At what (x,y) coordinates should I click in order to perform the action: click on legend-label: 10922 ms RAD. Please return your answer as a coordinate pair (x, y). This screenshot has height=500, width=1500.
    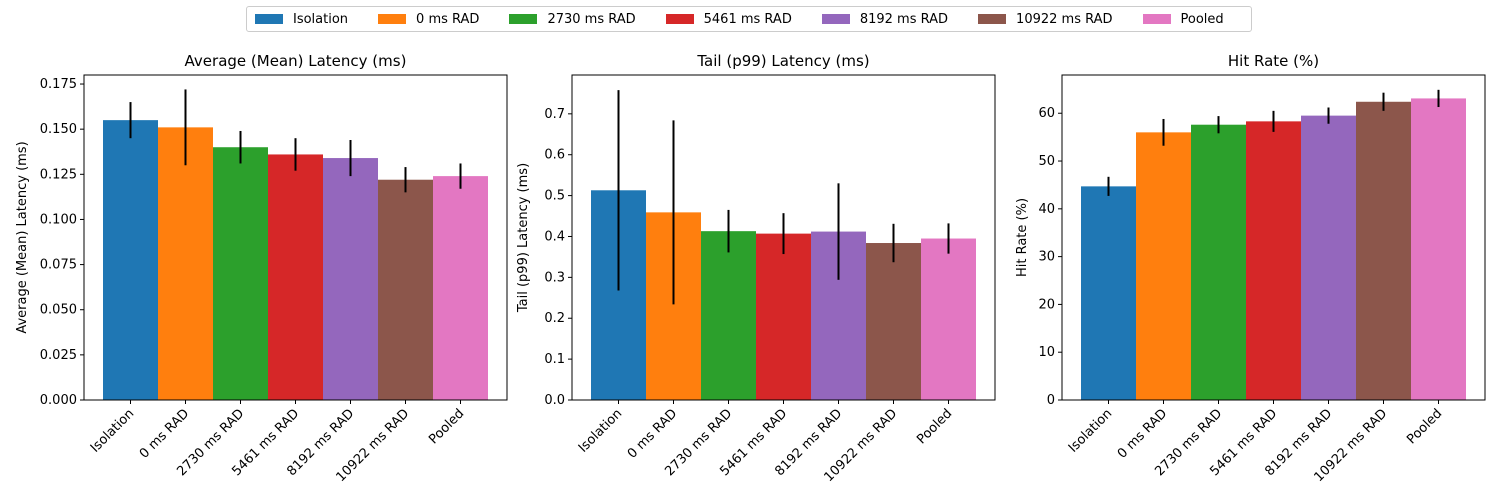
    Looking at the image, I should click on (1064, 19).